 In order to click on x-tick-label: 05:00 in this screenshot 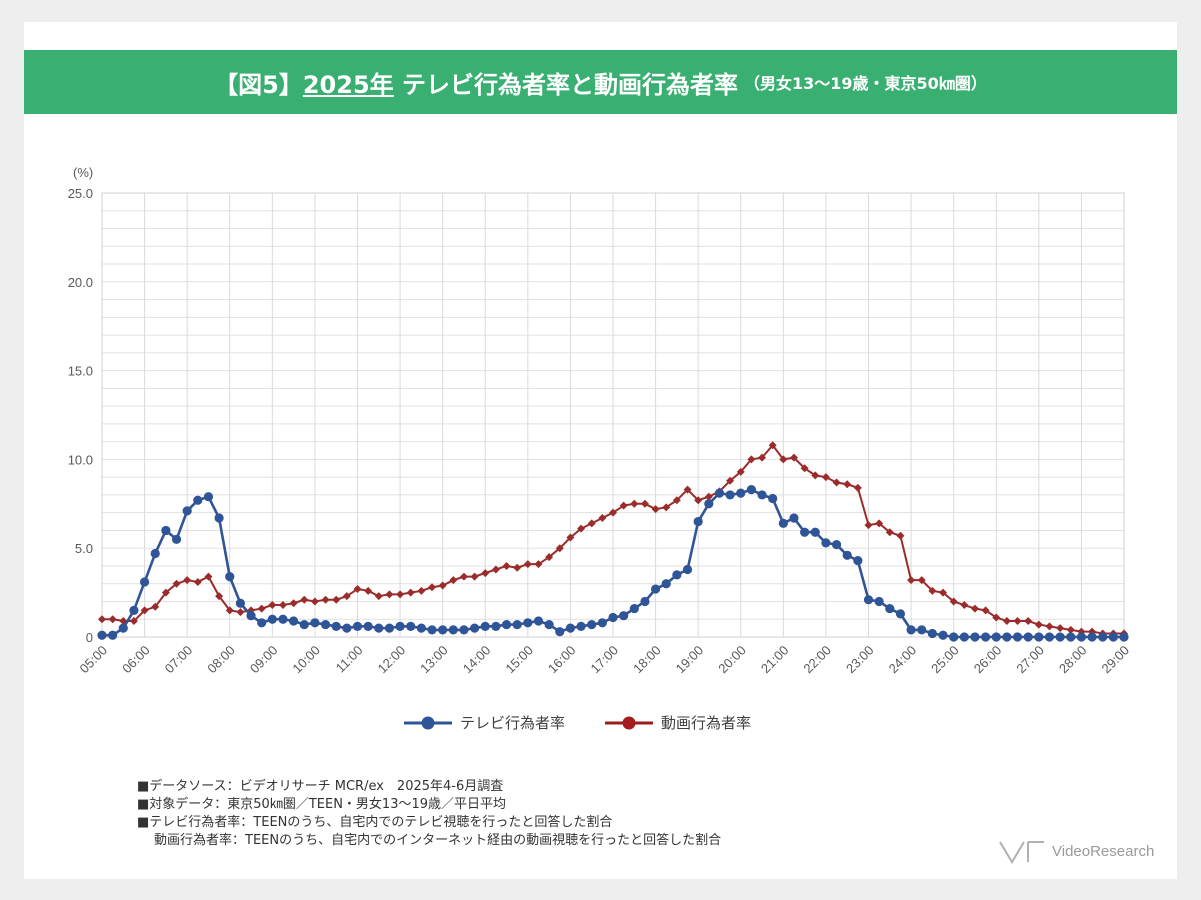, I will do `click(94, 660)`.